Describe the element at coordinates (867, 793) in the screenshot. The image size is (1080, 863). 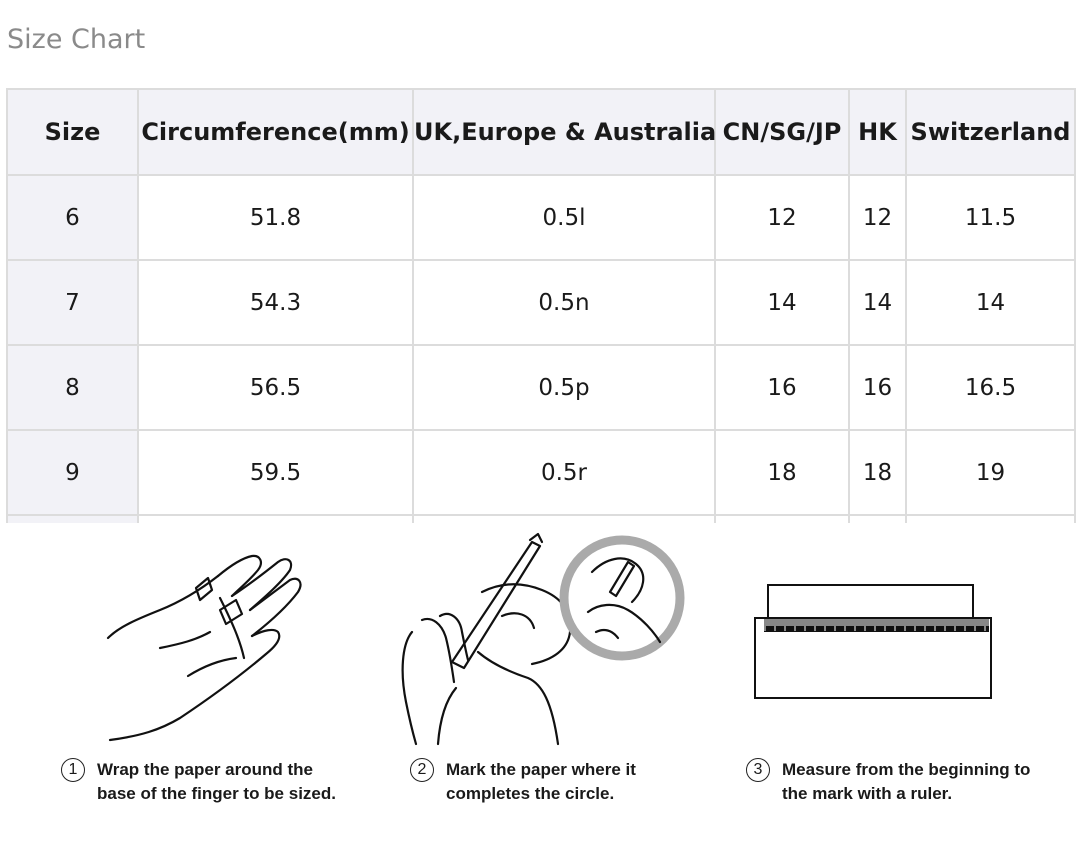
I see `step-3-line-2: the mark with a ruler.` at that location.